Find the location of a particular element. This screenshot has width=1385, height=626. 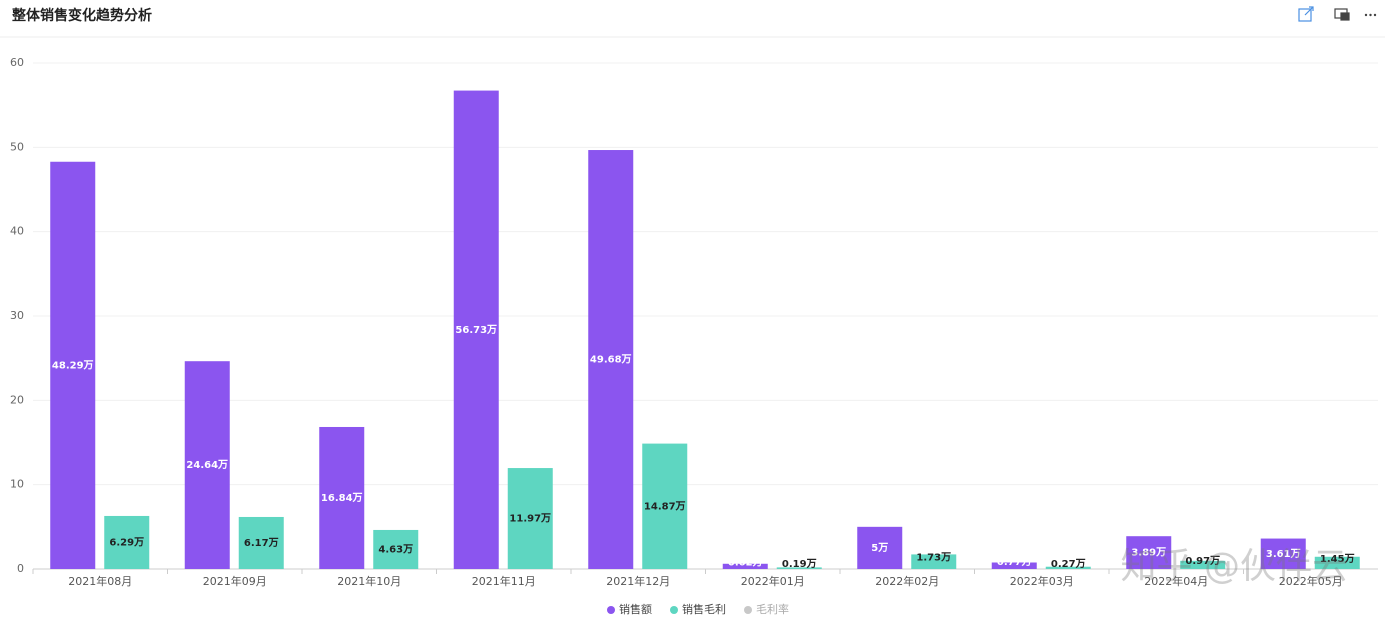

data-label: 16.84万 is located at coordinates (342, 498).